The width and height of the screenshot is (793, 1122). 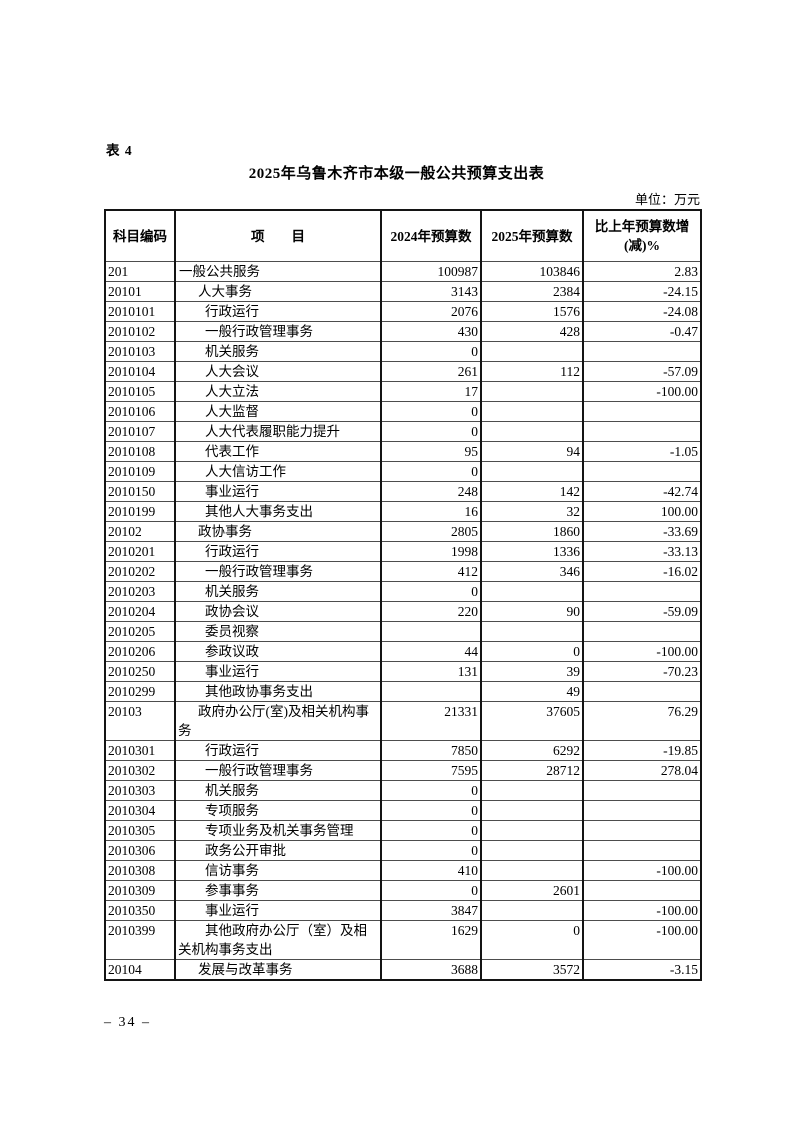 I want to click on row-change-percent-cell: -1.05, so click(x=642, y=451).